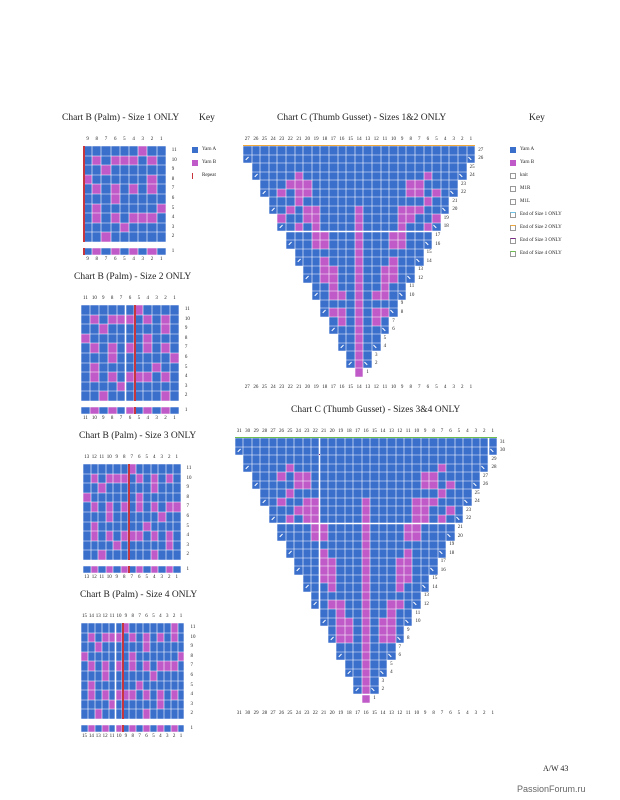 This screenshot has height=800, width=620. Describe the element at coordinates (385, 347) in the screenshot. I see `gusset-size-12-row-label: 4` at that location.